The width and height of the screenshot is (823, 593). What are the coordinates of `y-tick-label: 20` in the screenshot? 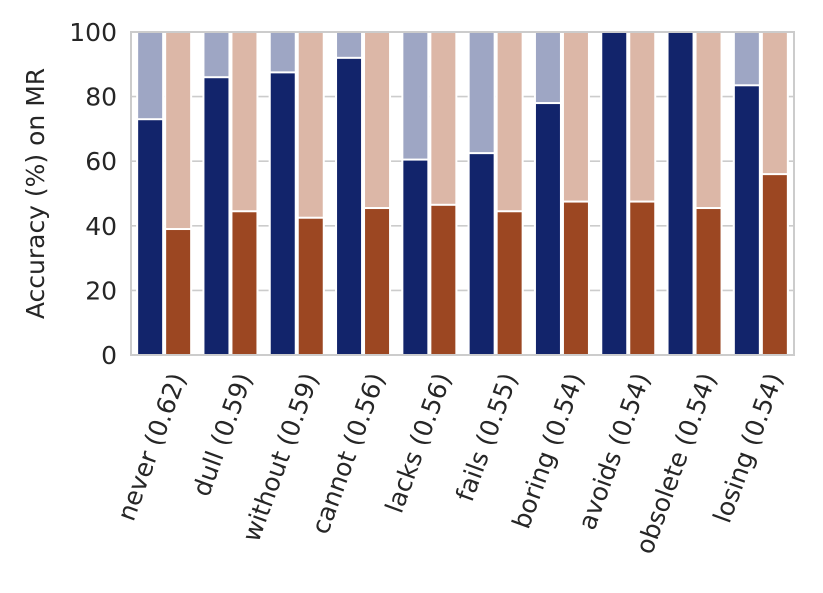 It's located at (101, 290).